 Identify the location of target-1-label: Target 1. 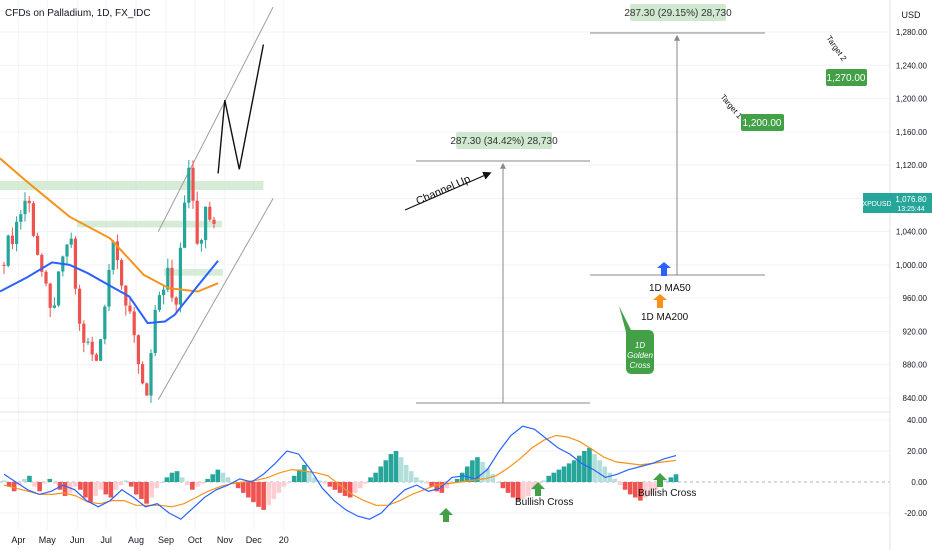
(731, 107).